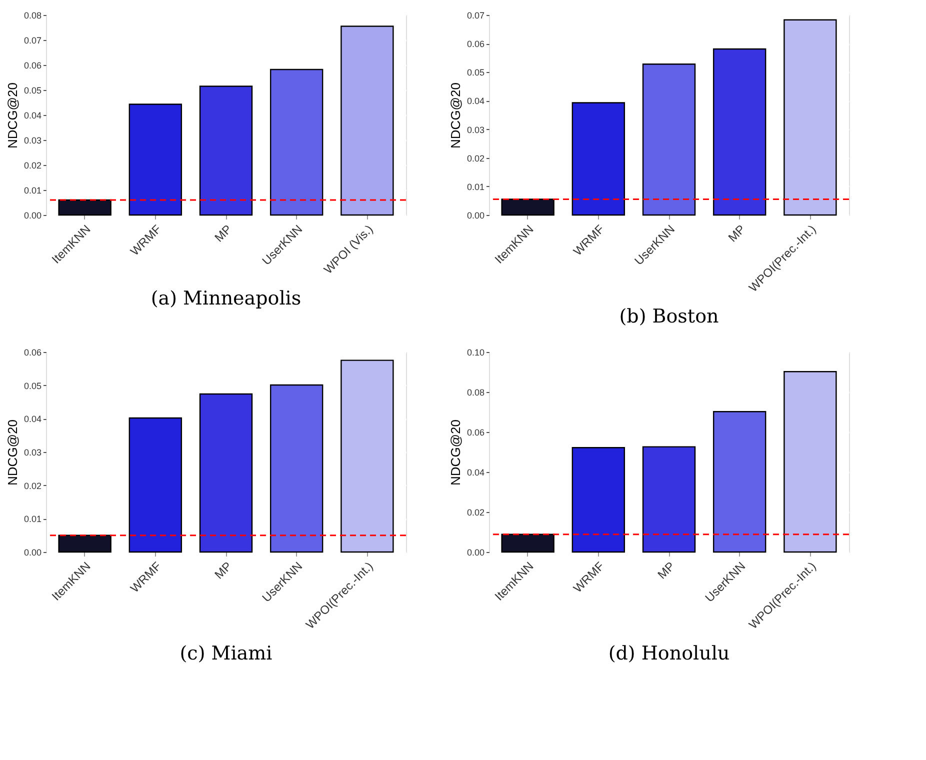  What do you see at coordinates (669, 316) in the screenshot?
I see `text: (b) Boston` at bounding box center [669, 316].